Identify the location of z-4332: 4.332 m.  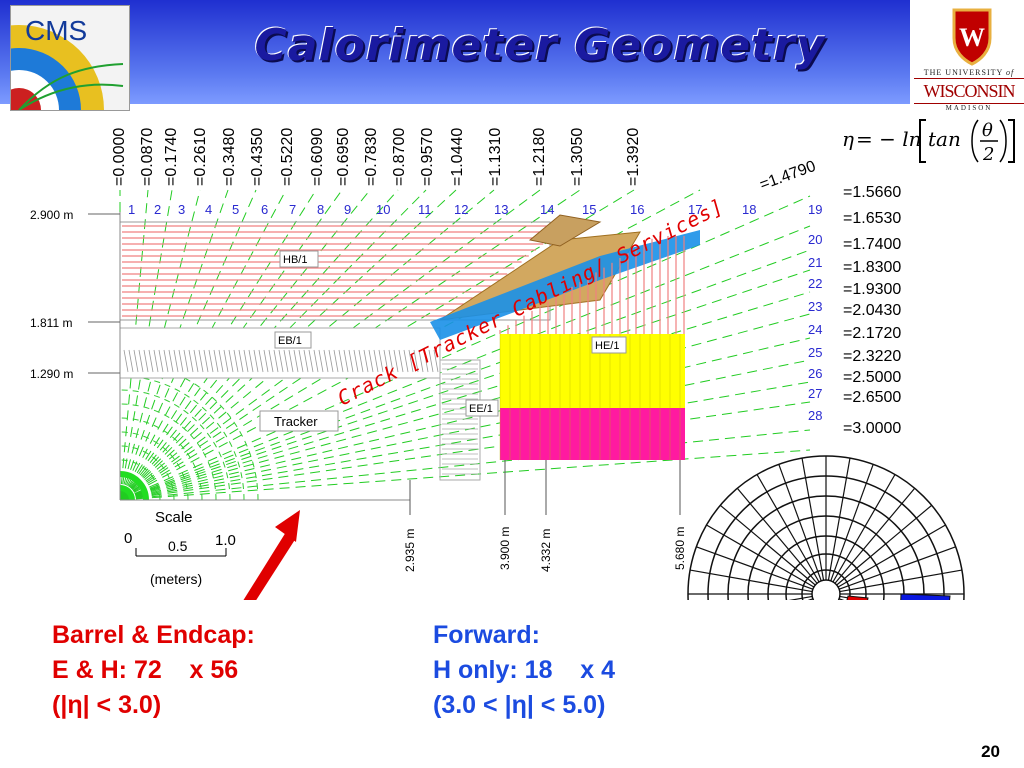
(546, 550).